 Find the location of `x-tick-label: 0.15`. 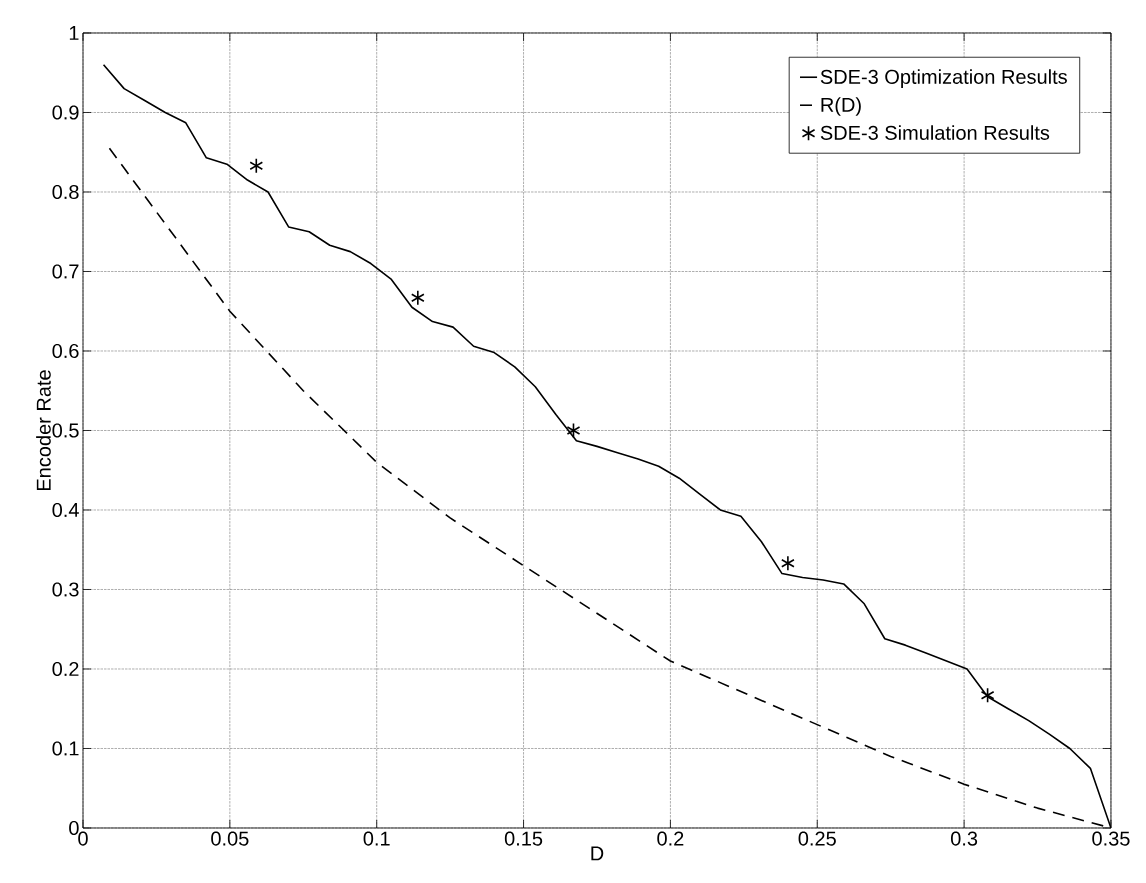

x-tick-label: 0.15 is located at coordinates (523, 838).